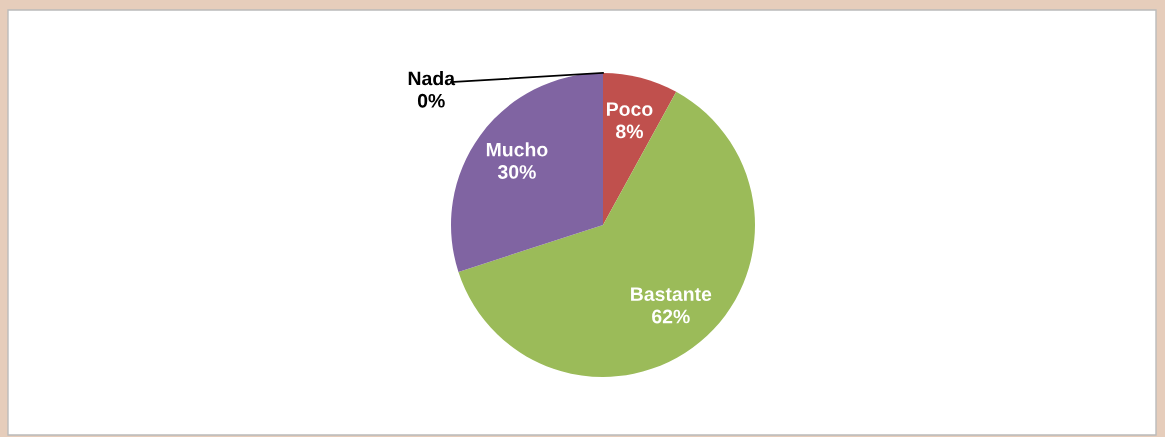 The height and width of the screenshot is (437, 1165). Describe the element at coordinates (432, 78) in the screenshot. I see `category-label: Nada` at that location.